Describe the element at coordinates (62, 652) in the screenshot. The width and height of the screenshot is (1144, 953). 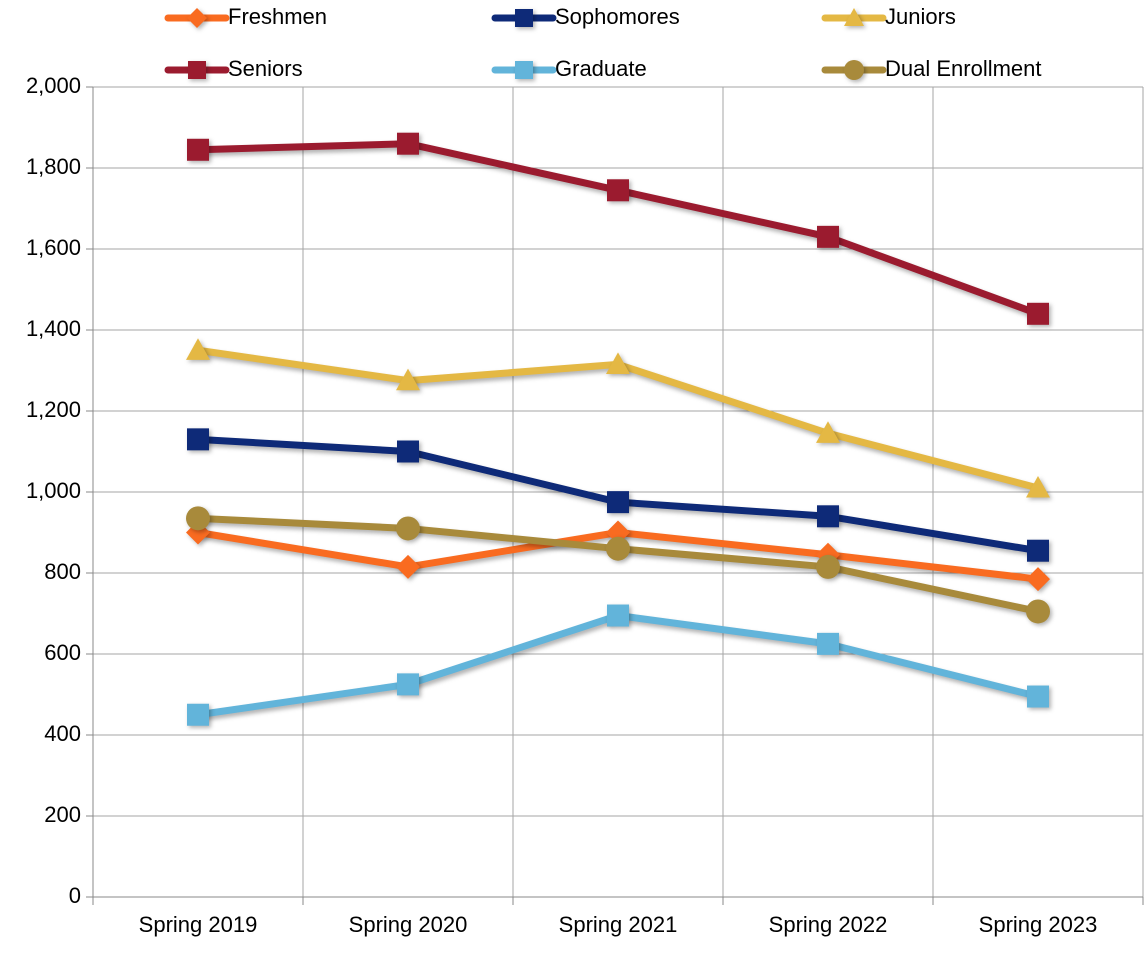
I see `y-tick-label: 600` at that location.